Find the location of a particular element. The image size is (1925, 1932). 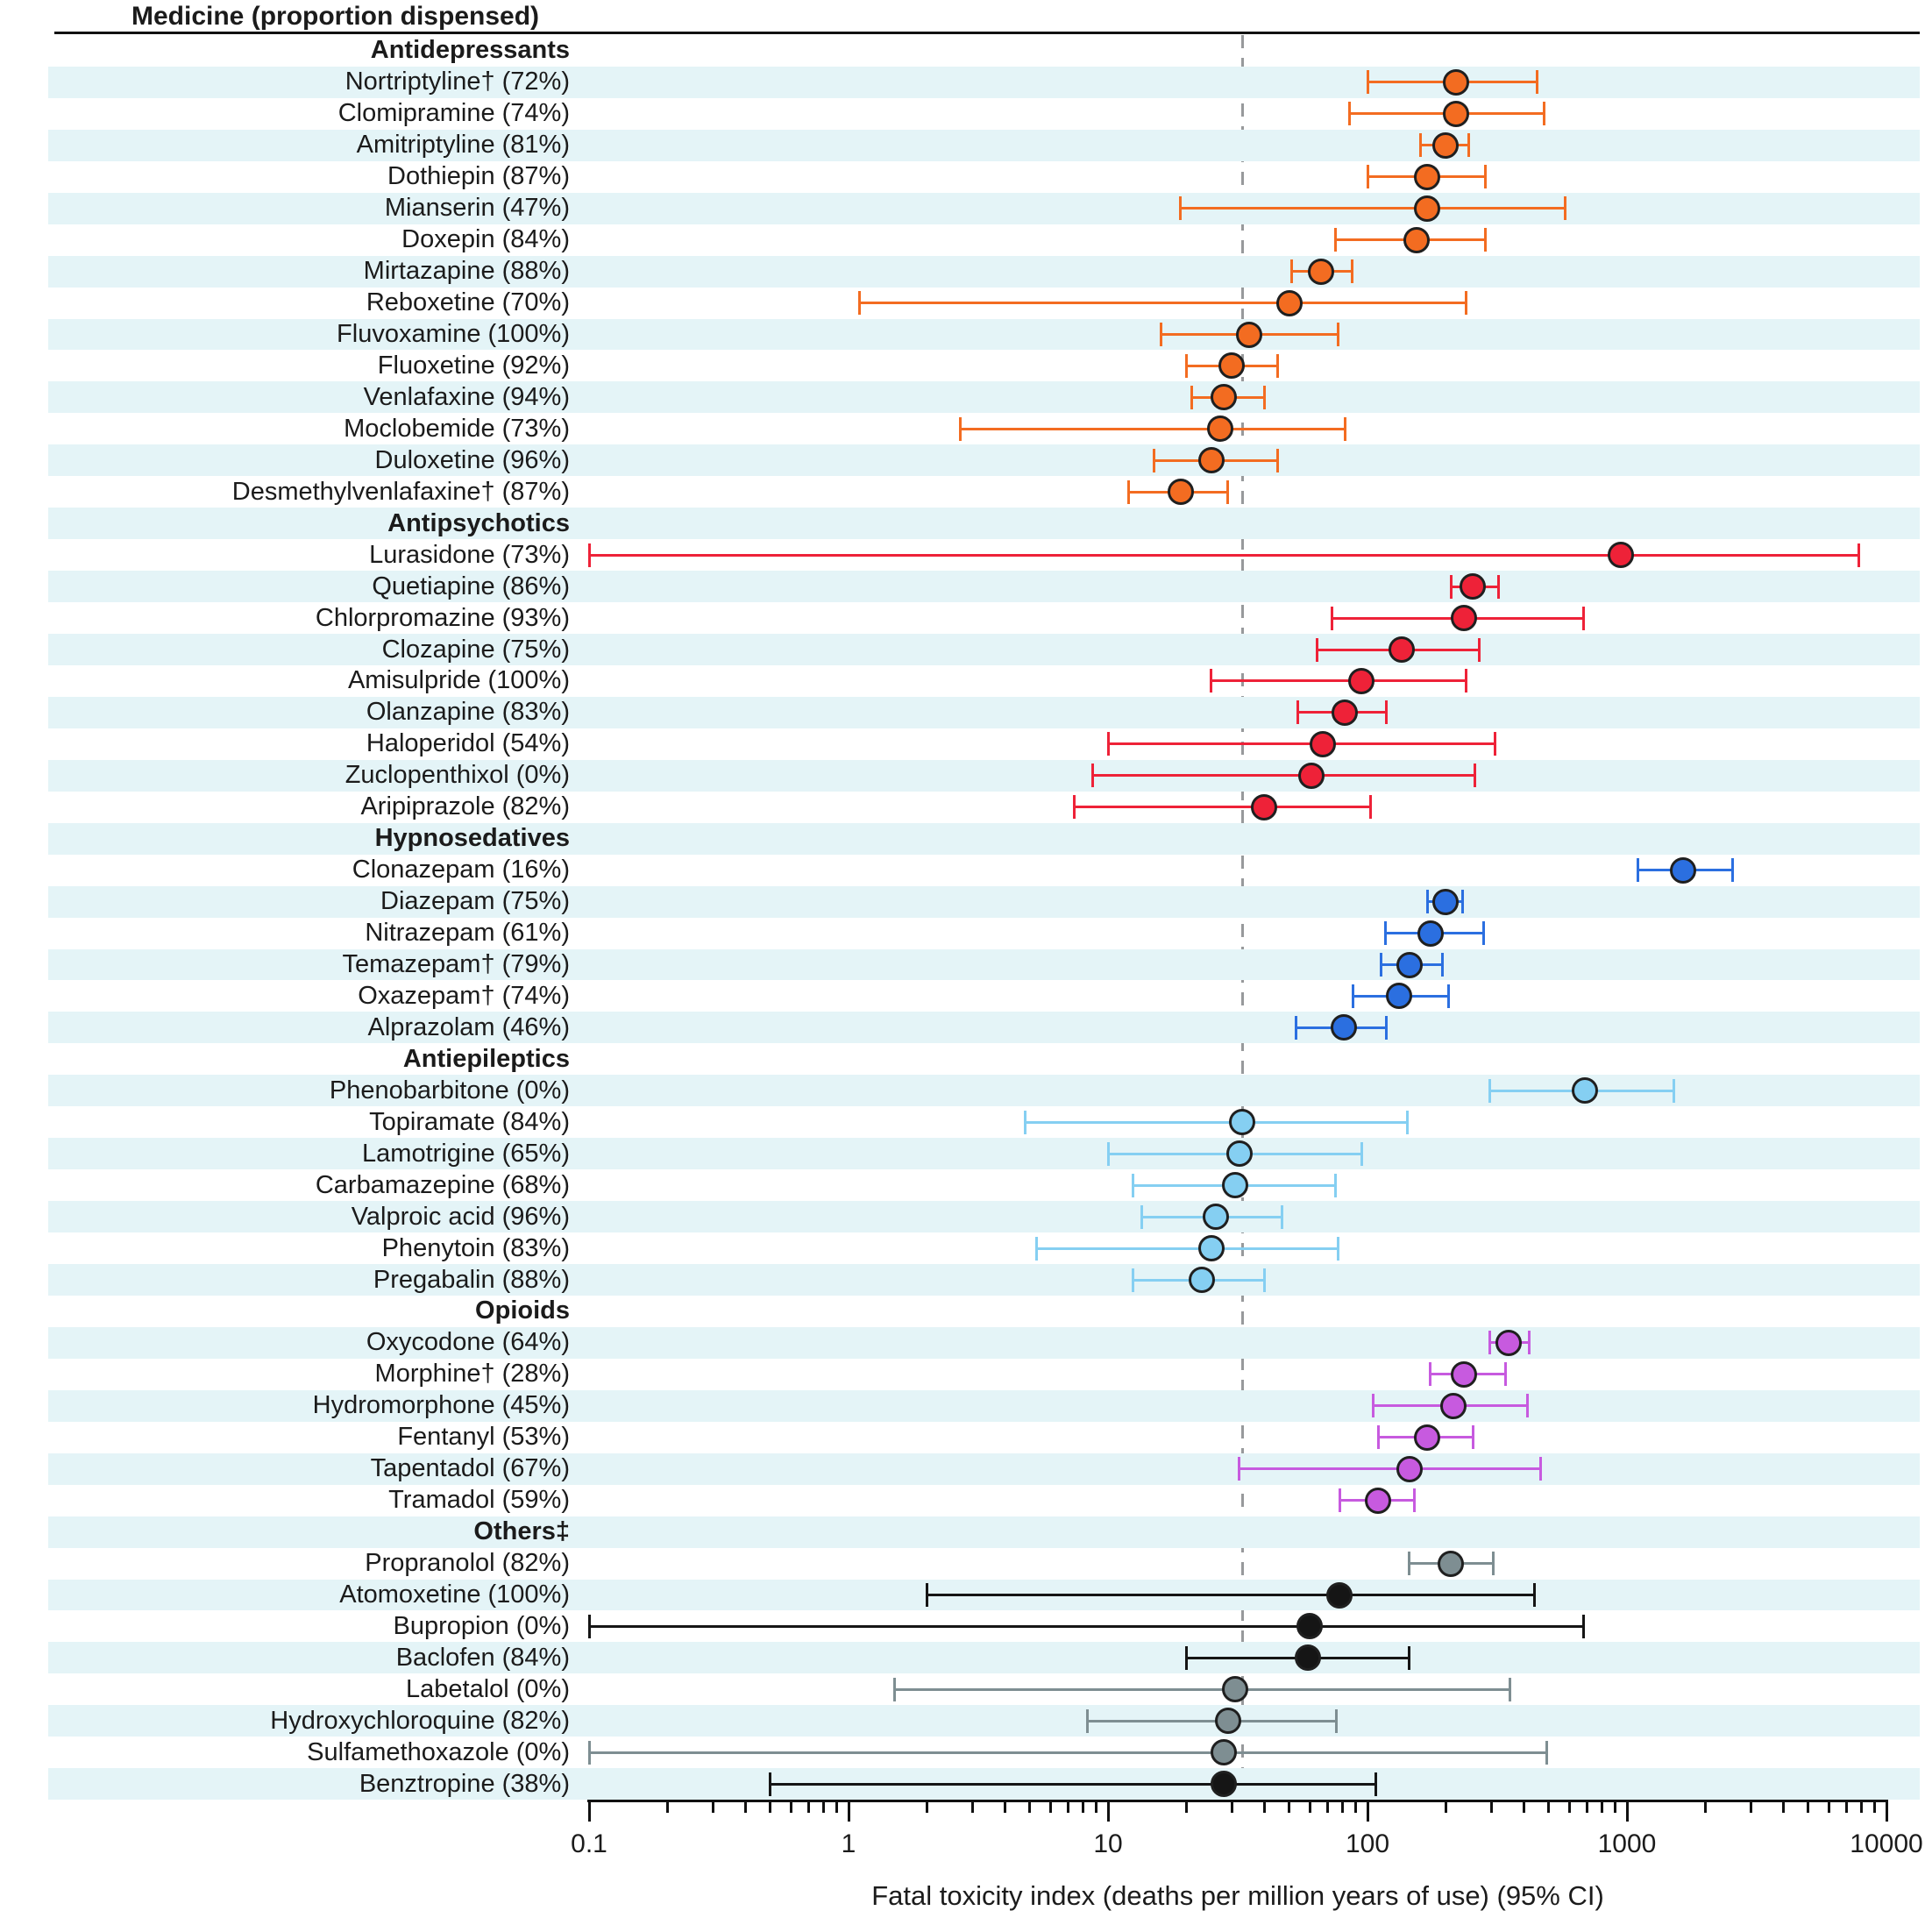

medicine-row: Benztropine (38%) is located at coordinates (962, 1784).